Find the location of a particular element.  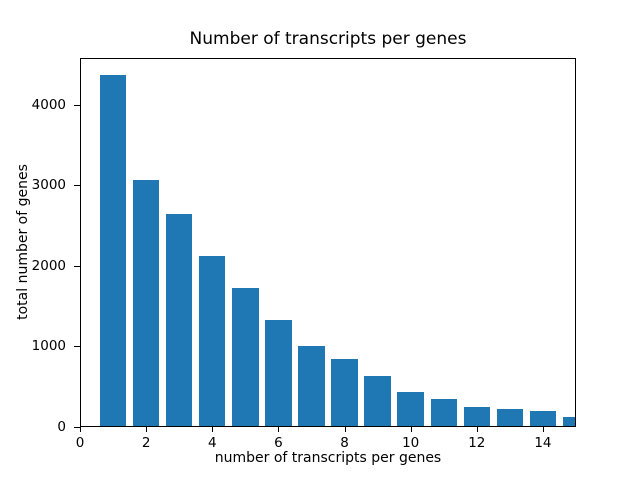

x-tick-label: 12 is located at coordinates (477, 443).